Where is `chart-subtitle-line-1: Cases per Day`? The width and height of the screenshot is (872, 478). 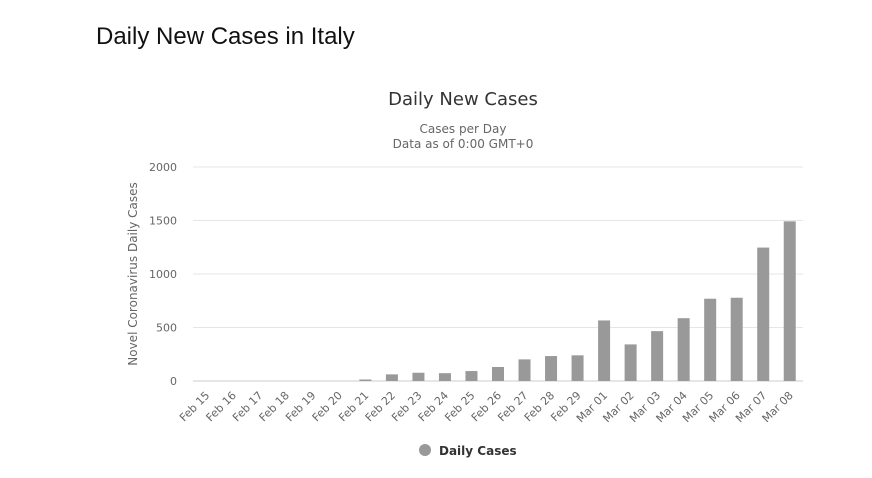
chart-subtitle-line-1: Cases per Day is located at coordinates (463, 129).